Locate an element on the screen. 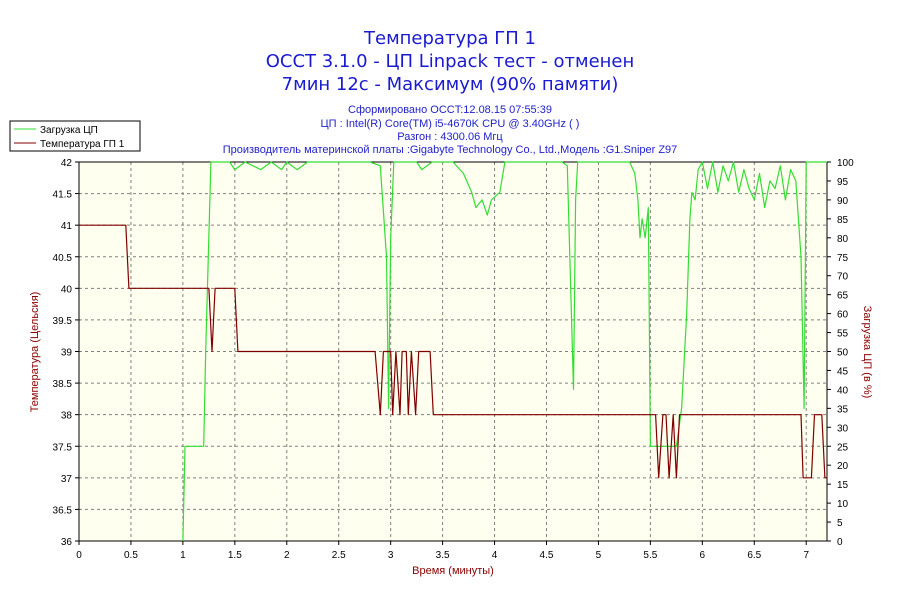  x-tick-label: 3 is located at coordinates (391, 555).